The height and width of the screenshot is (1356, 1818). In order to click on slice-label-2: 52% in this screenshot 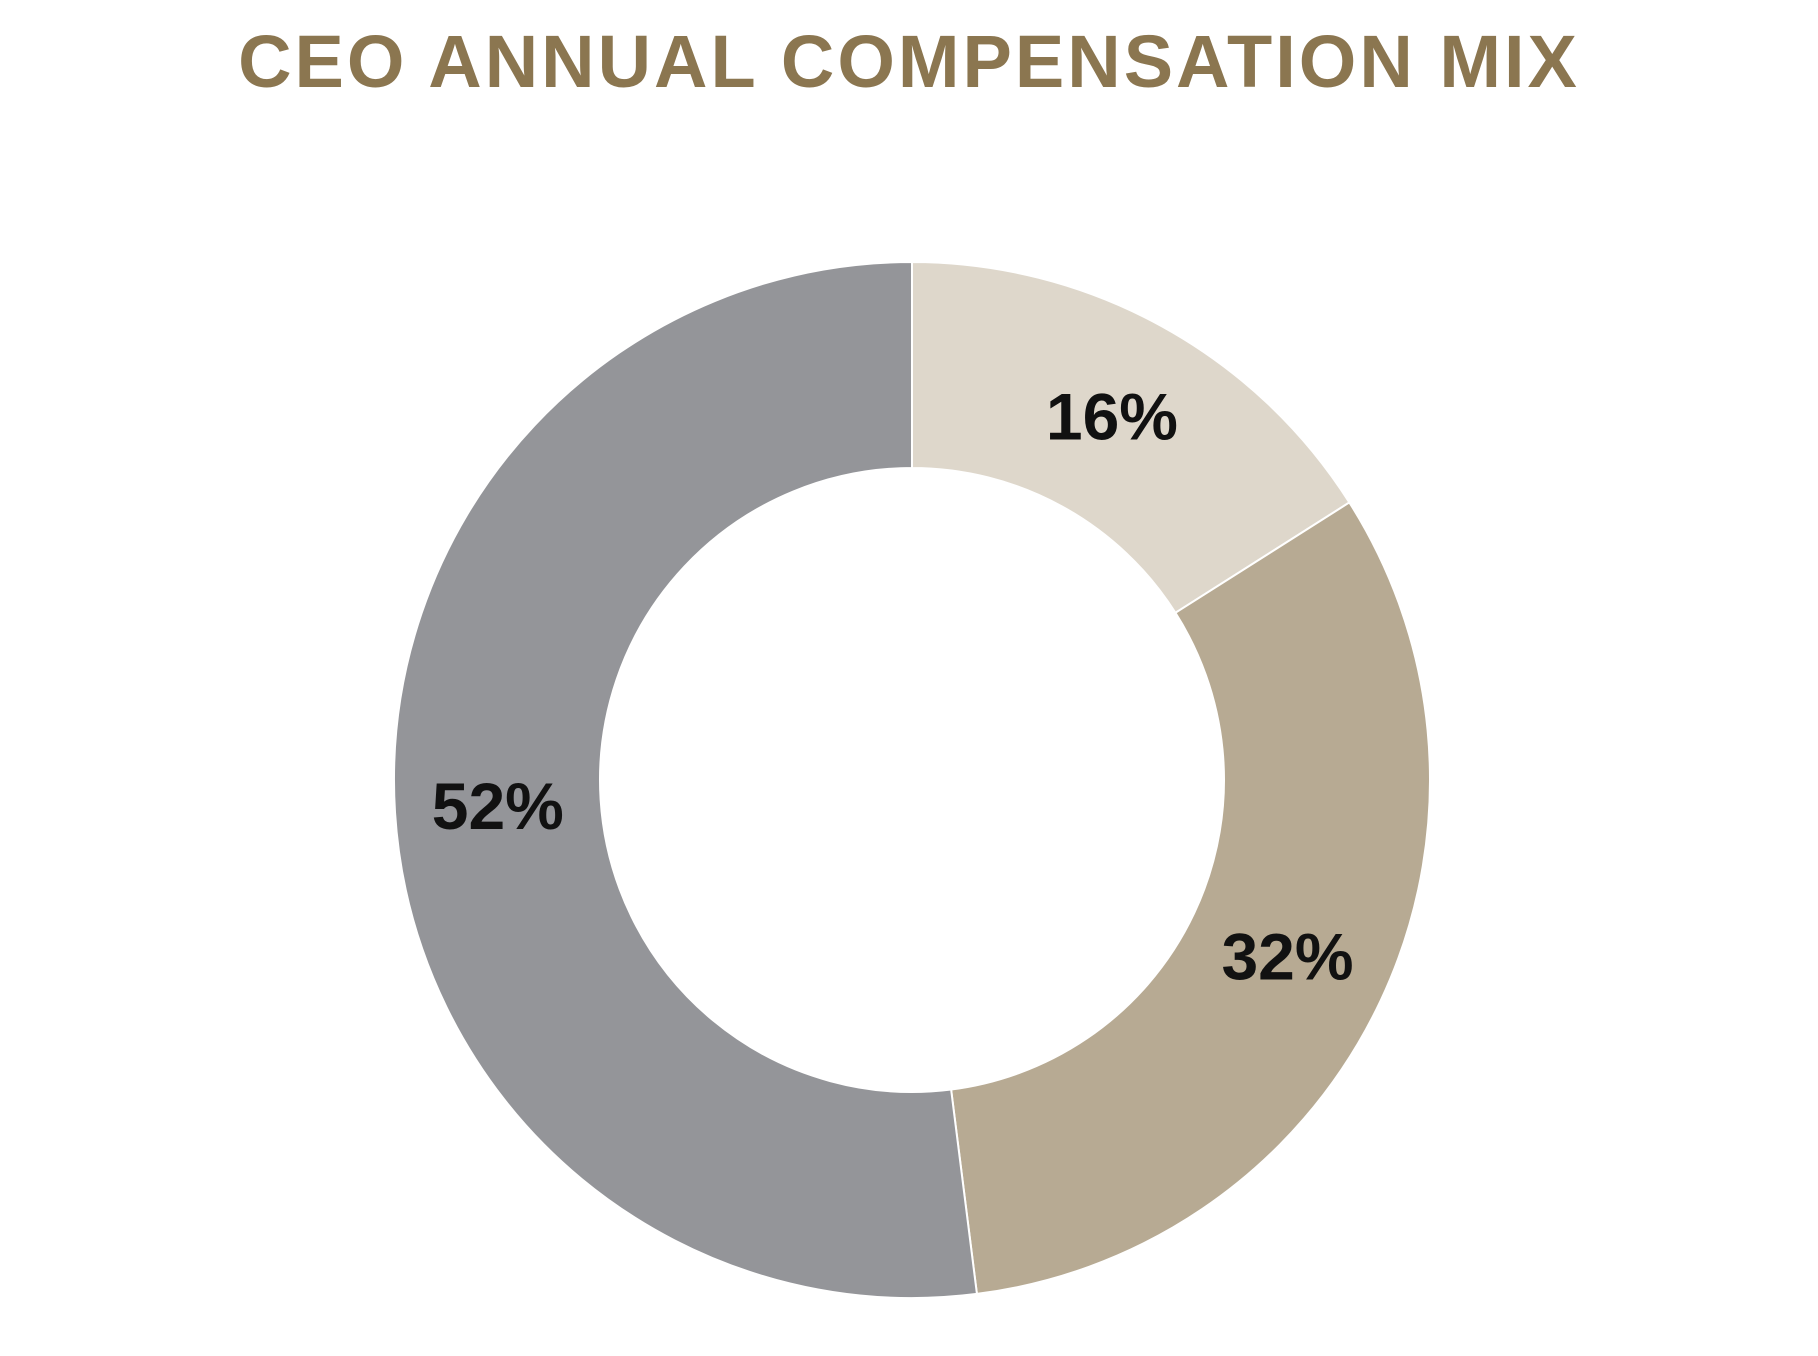, I will do `click(498, 806)`.